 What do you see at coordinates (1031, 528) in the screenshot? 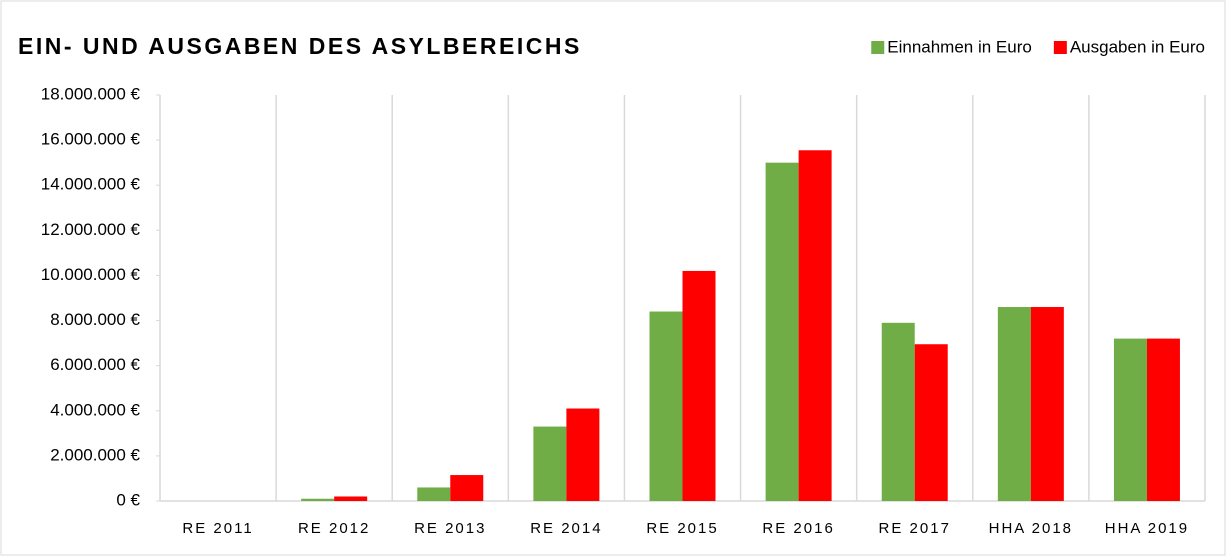
I see `x-tick-label: HHA 2018` at bounding box center [1031, 528].